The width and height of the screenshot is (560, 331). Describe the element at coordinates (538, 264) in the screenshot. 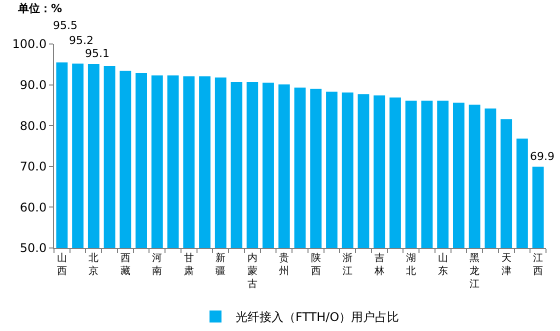

I see `x-tick-label: 江西` at that location.